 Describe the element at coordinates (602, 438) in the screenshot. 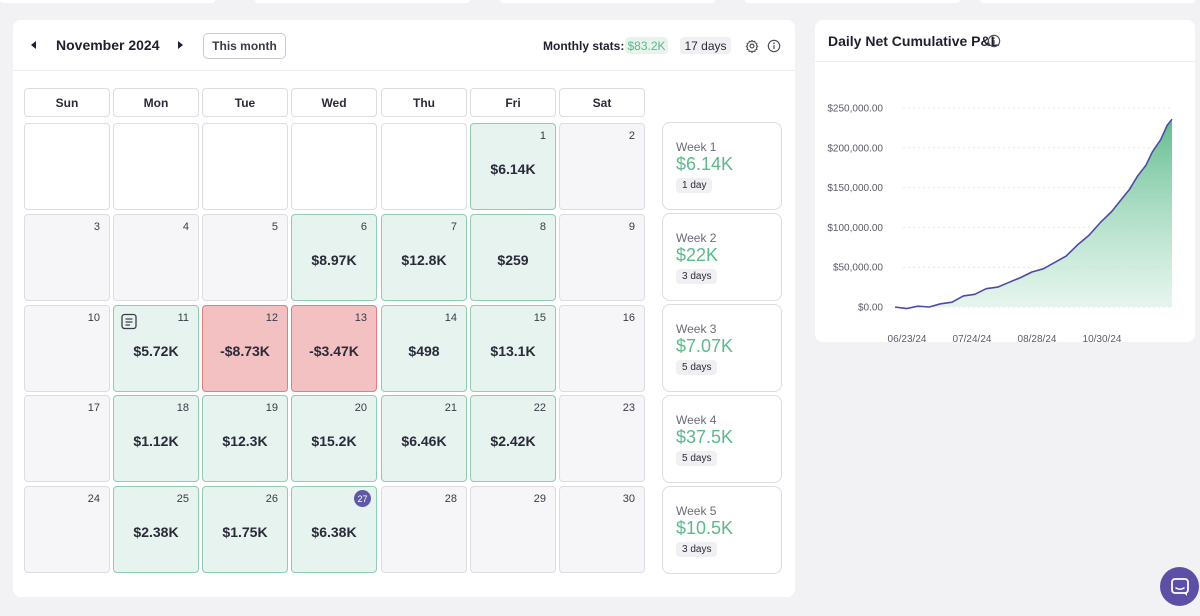

I see `day-cell-23: 23` at that location.